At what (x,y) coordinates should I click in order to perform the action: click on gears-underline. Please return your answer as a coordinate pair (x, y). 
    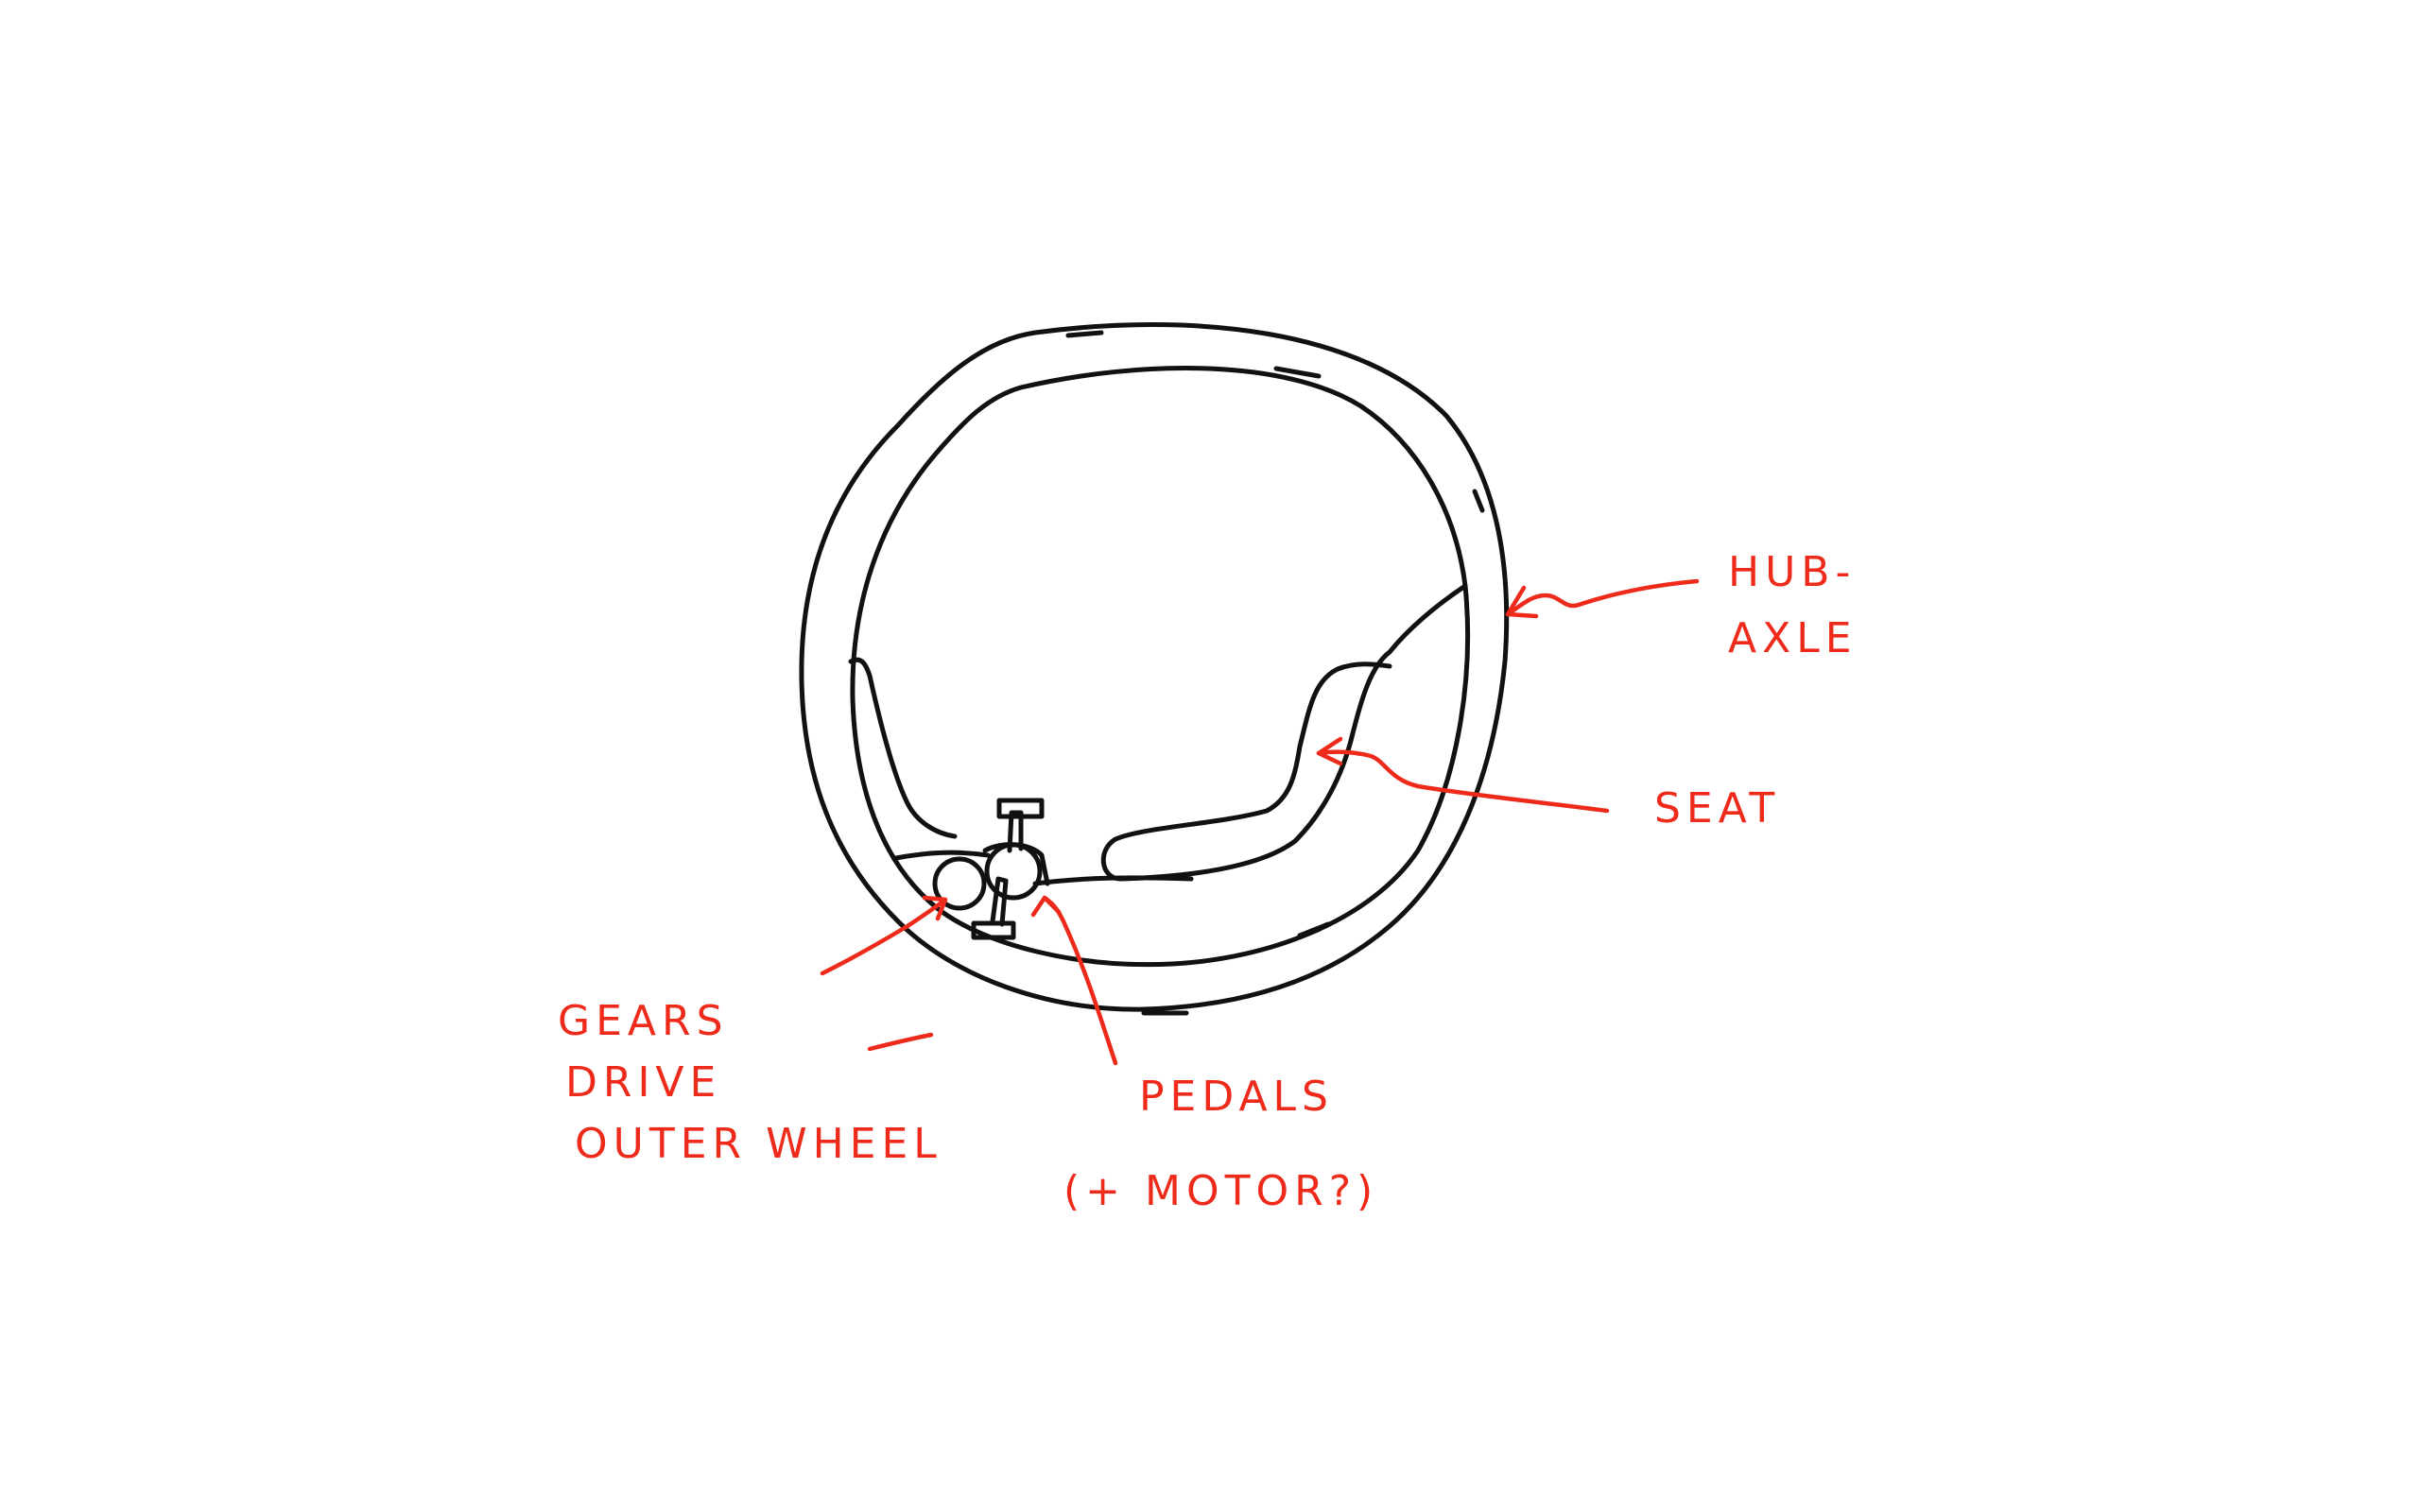
    Looking at the image, I should click on (900, 1042).